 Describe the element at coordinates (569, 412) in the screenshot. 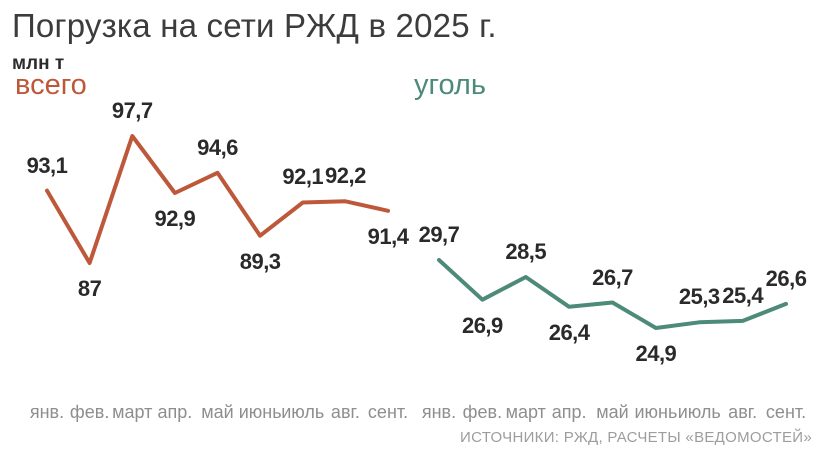

I see `coal-axis-month: апр.` at that location.